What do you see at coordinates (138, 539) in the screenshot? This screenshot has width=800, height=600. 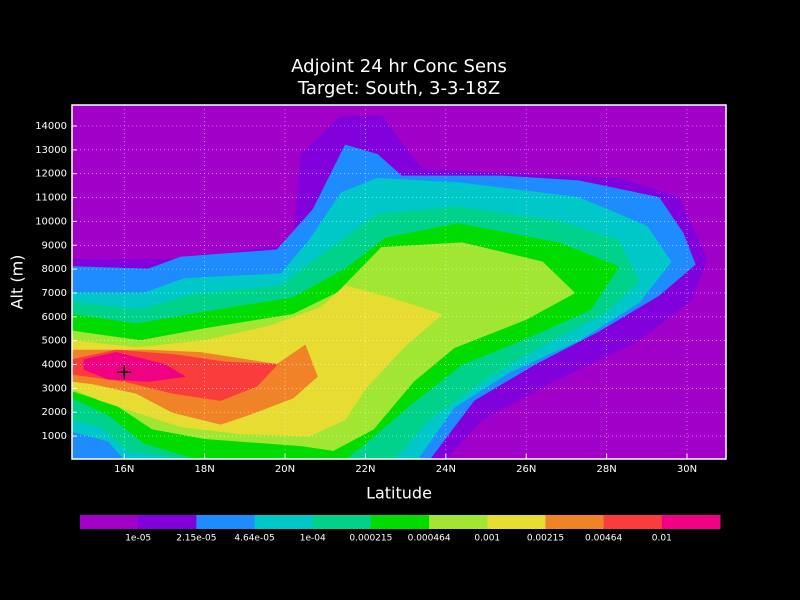 I see `colorbar-label: 1e-05` at bounding box center [138, 539].